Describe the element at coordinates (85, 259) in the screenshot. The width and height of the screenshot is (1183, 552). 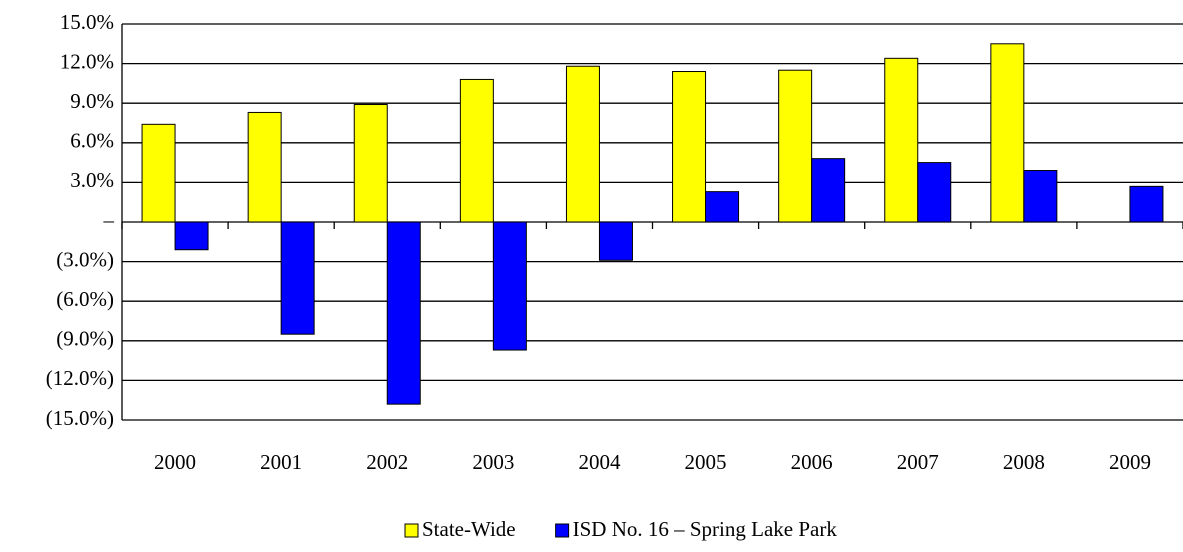
I see `y-tick-label: (3.0%)` at that location.